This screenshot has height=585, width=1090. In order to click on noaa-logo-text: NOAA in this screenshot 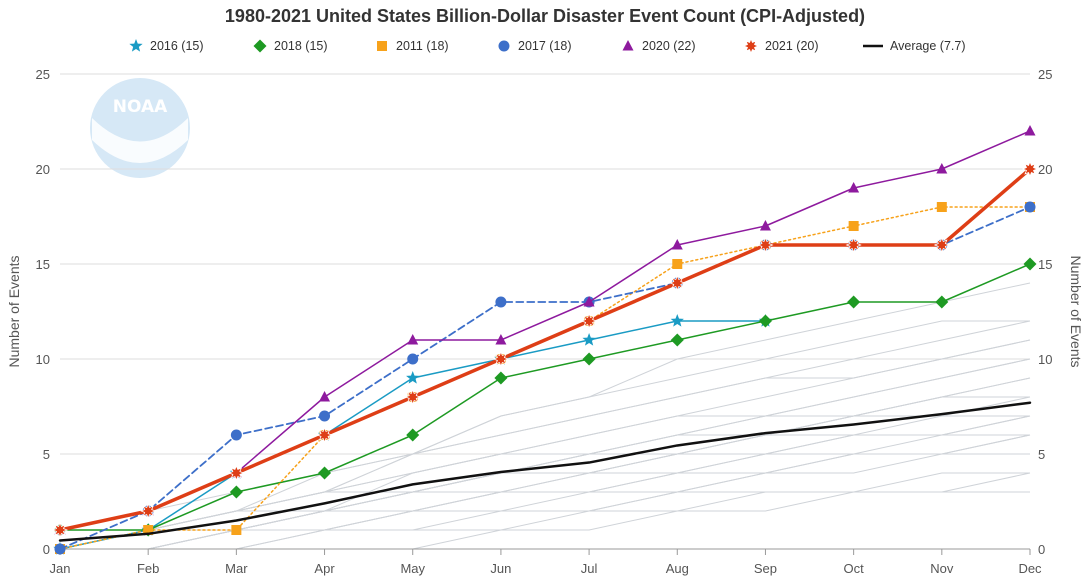, I will do `click(140, 107)`.